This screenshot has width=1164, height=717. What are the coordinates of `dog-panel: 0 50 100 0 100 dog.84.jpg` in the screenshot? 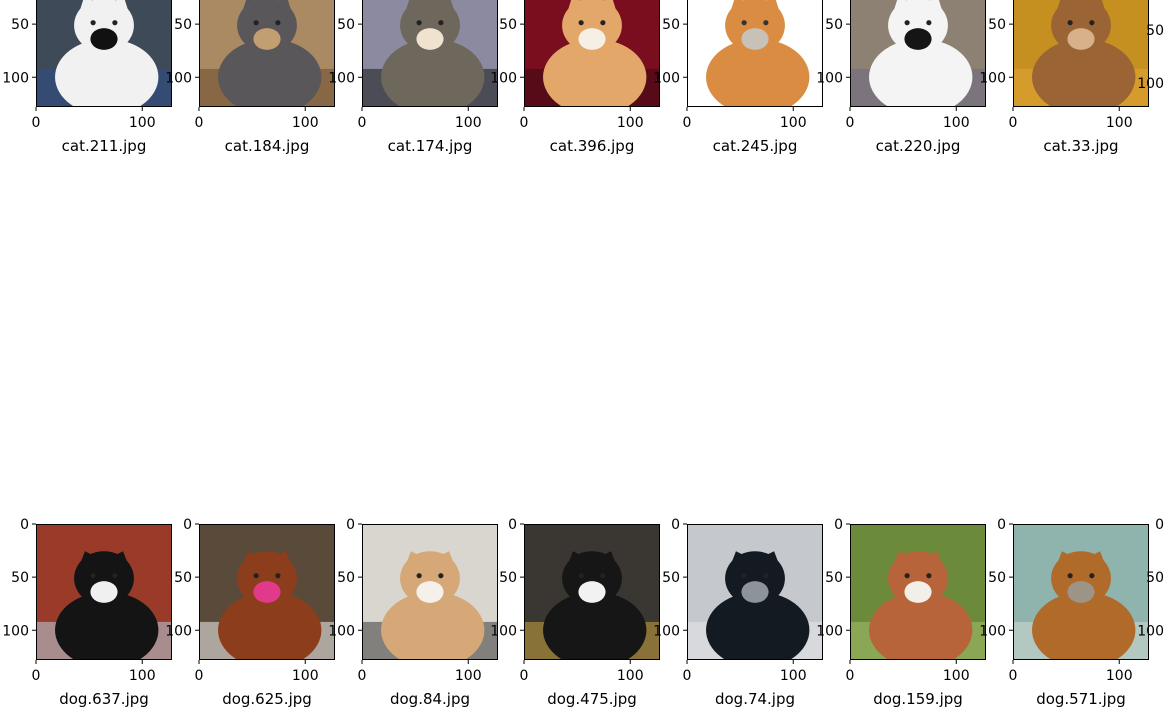 It's located at (413, 612).